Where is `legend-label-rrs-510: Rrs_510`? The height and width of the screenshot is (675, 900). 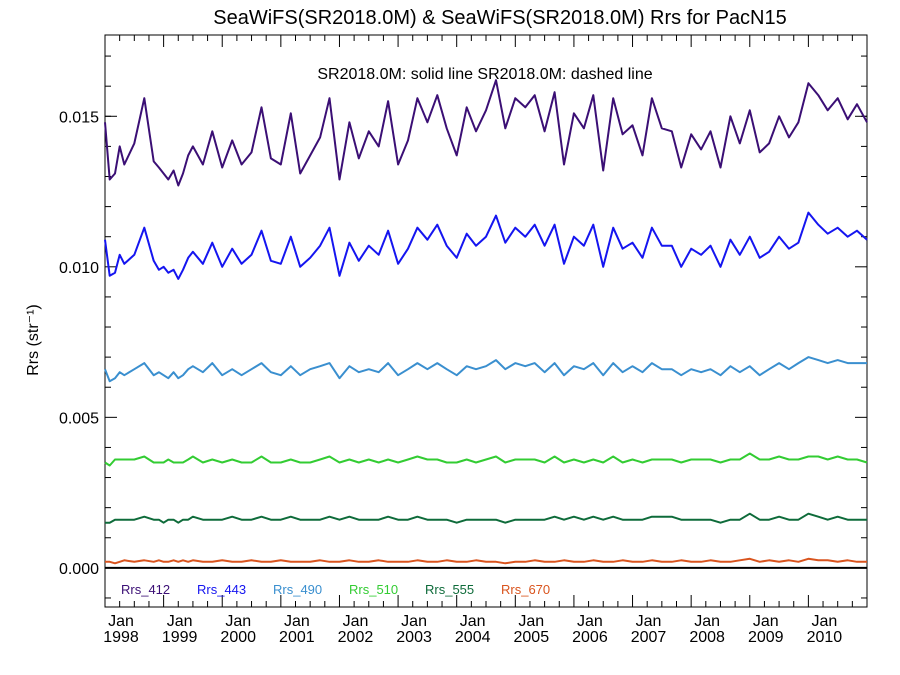
legend-label-rrs-510: Rrs_510 is located at coordinates (373, 589).